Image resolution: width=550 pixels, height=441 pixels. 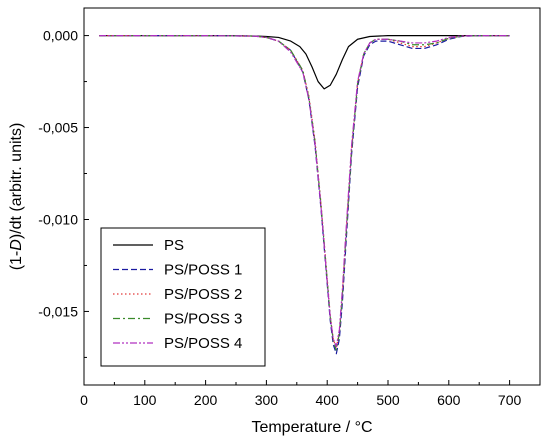 I want to click on y-tick-label: -0,015, so click(x=58, y=311).